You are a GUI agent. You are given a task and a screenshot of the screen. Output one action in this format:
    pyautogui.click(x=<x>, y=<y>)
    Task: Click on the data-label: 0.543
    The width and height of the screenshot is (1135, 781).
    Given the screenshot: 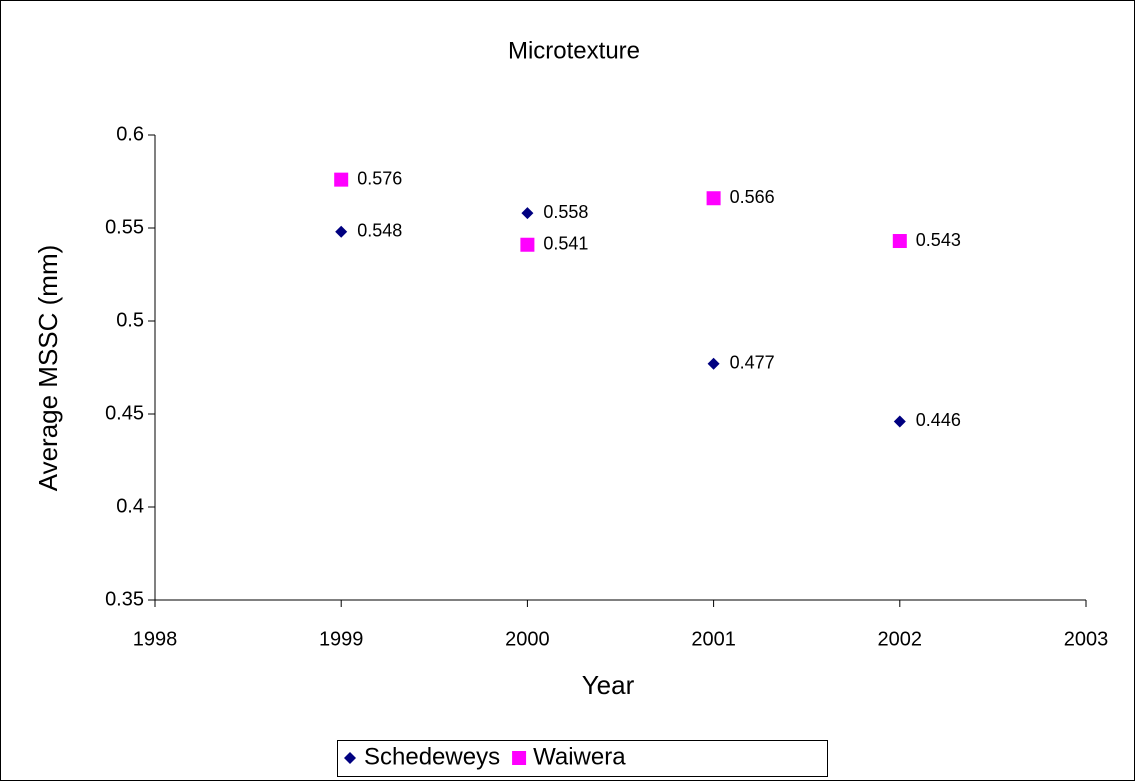 What is the action you would take?
    pyautogui.click(x=938, y=240)
    